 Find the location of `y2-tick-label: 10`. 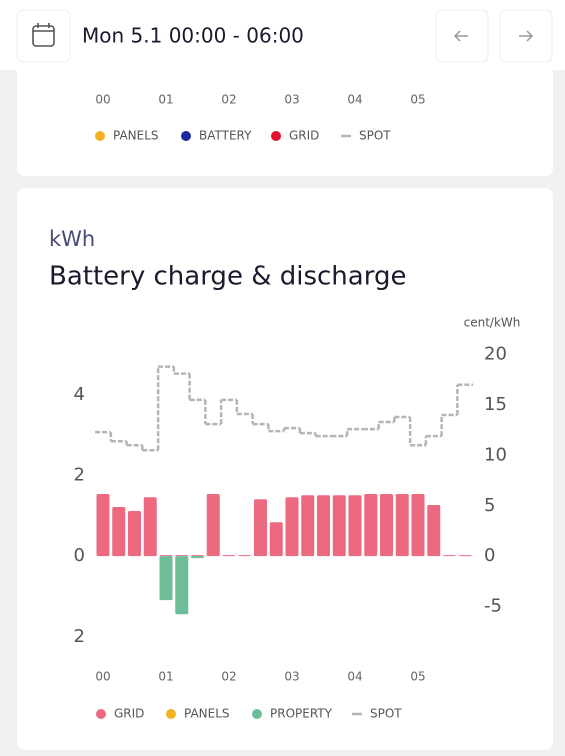

y2-tick-label: 10 is located at coordinates (495, 454).